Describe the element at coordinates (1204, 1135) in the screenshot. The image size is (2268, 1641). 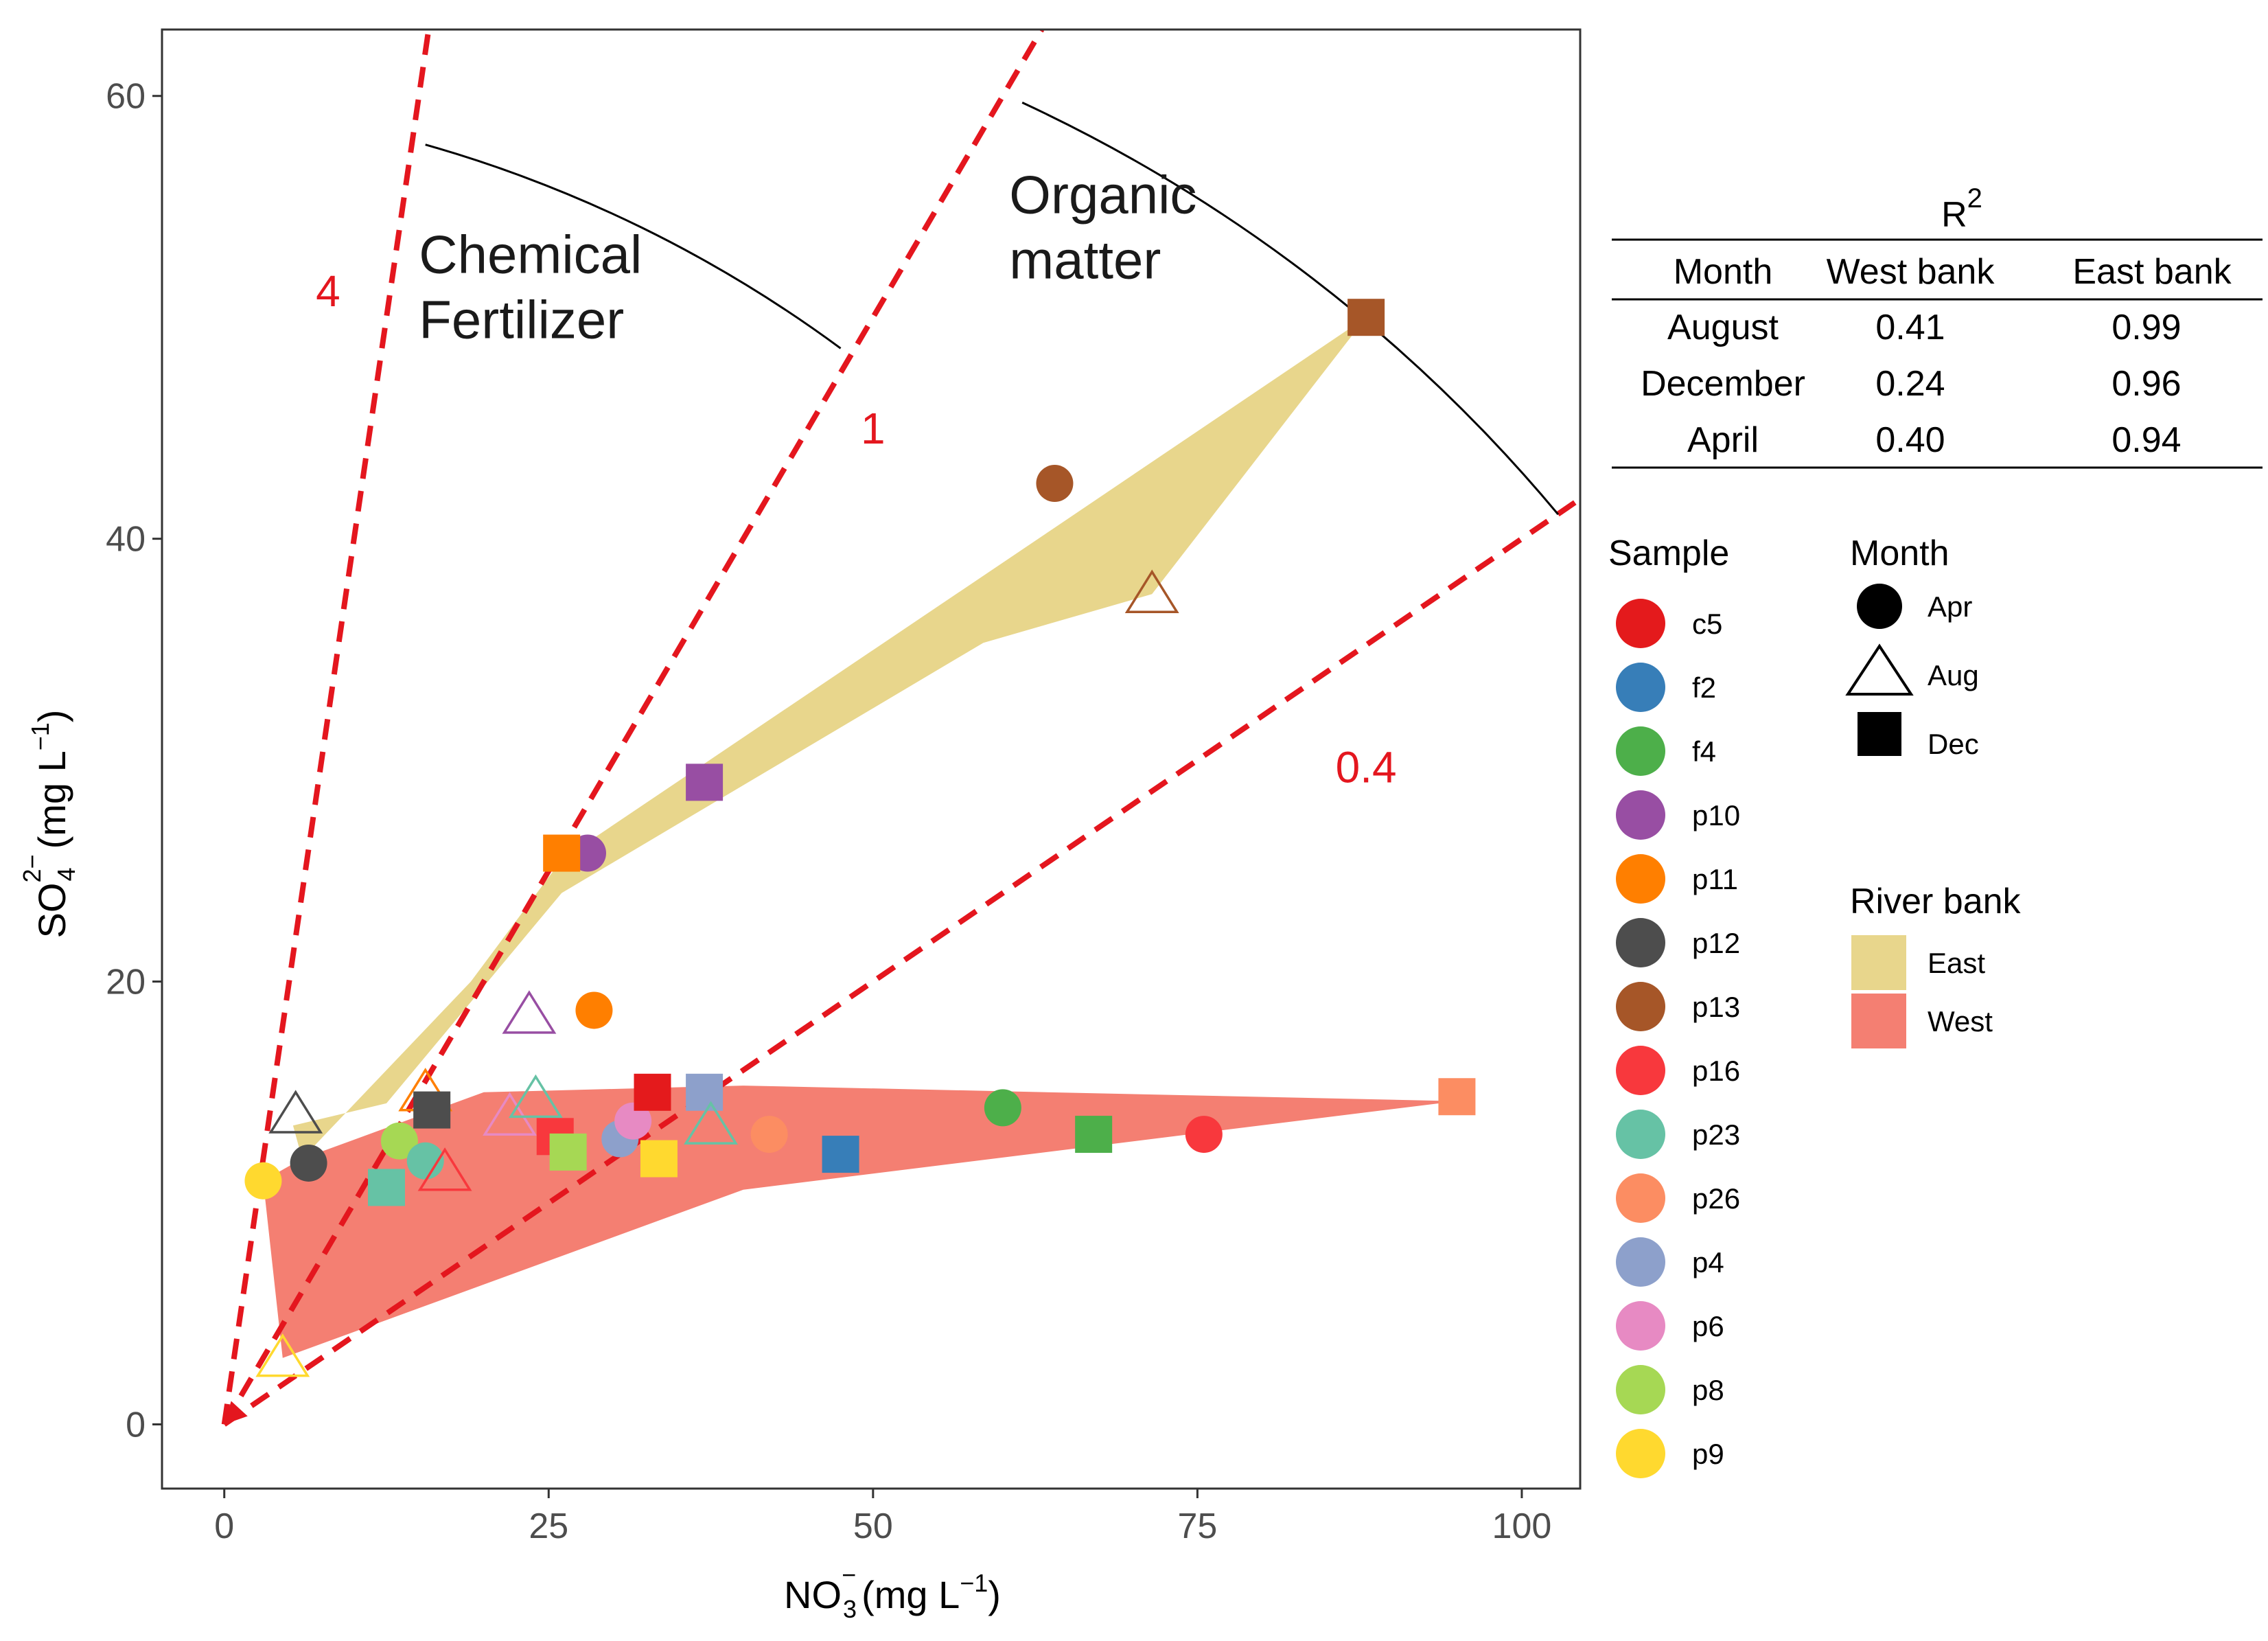
I see `data-point-p16-apr` at that location.